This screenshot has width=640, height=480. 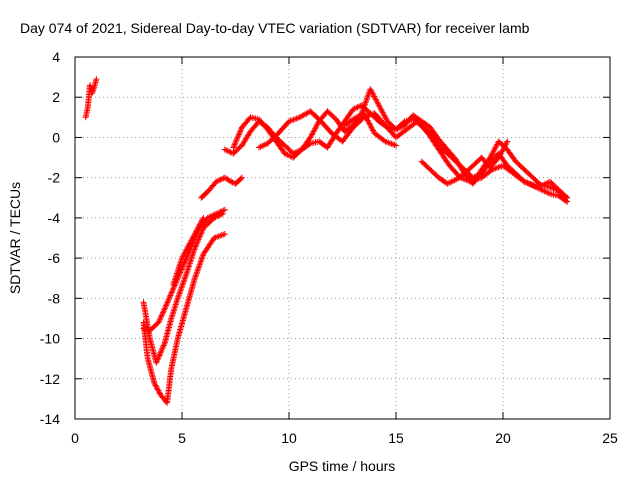 I want to click on y-tick-label: -4, so click(x=54, y=218).